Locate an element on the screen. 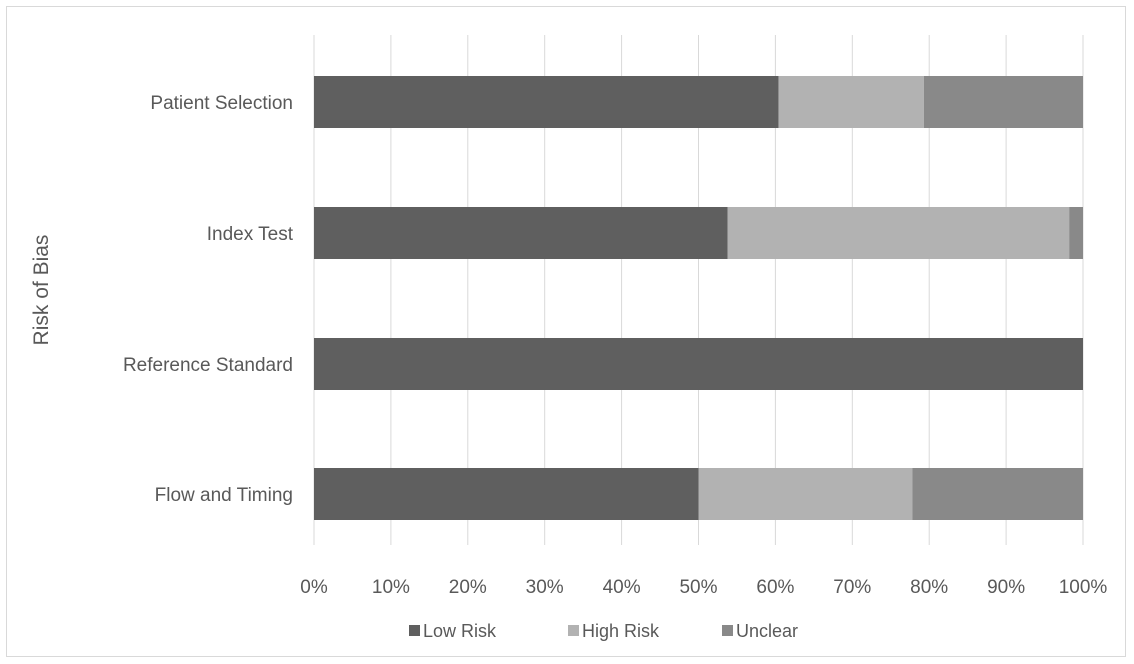 The width and height of the screenshot is (1134, 664). x-axis-ticks: 0% 10% 20% 30% 40% 50% 60% 70% 80% 90% 100% is located at coordinates (703, 587).